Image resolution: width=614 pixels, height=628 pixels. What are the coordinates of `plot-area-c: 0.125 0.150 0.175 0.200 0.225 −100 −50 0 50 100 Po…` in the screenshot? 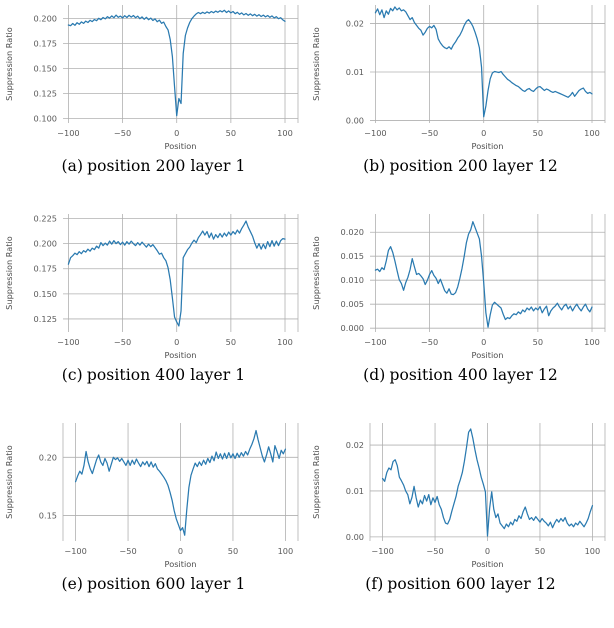 It's located at (153, 289).